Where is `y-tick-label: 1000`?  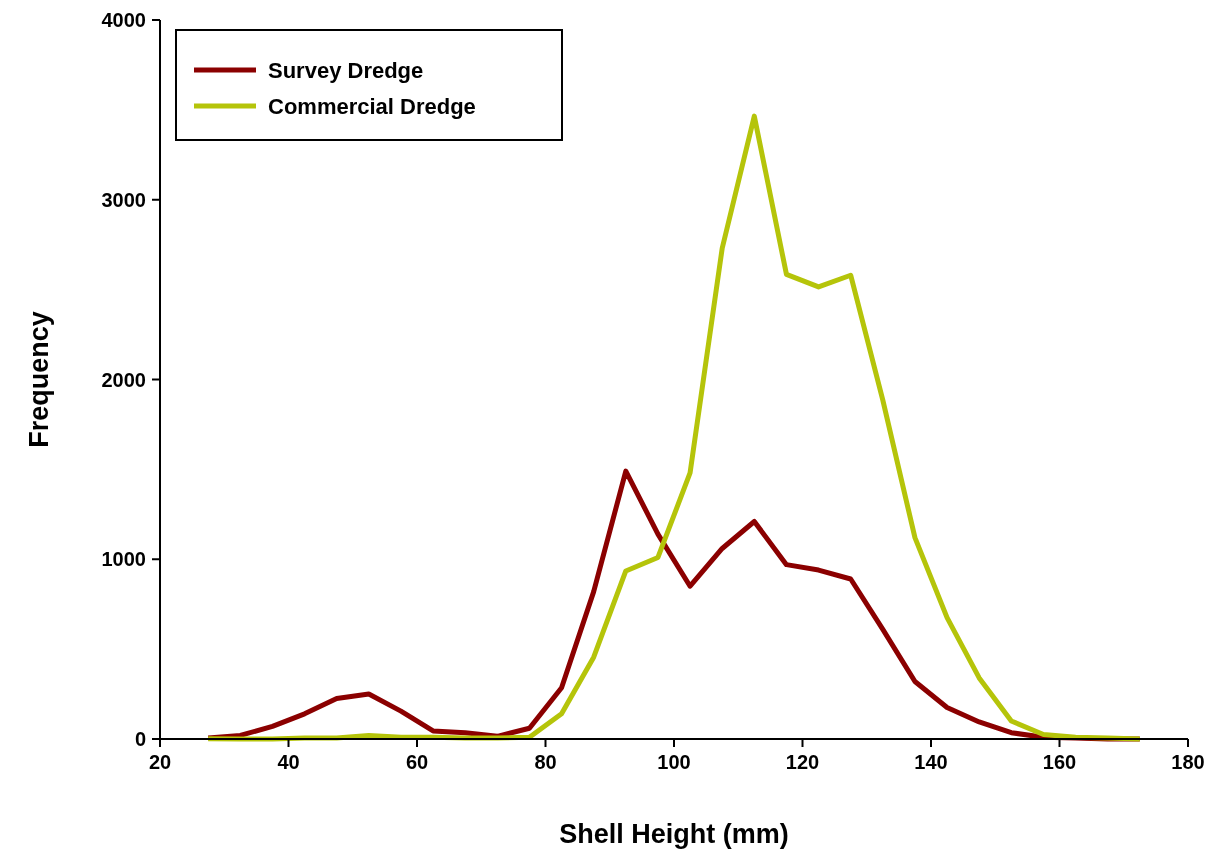
y-tick-label: 1000 is located at coordinates (123, 559).